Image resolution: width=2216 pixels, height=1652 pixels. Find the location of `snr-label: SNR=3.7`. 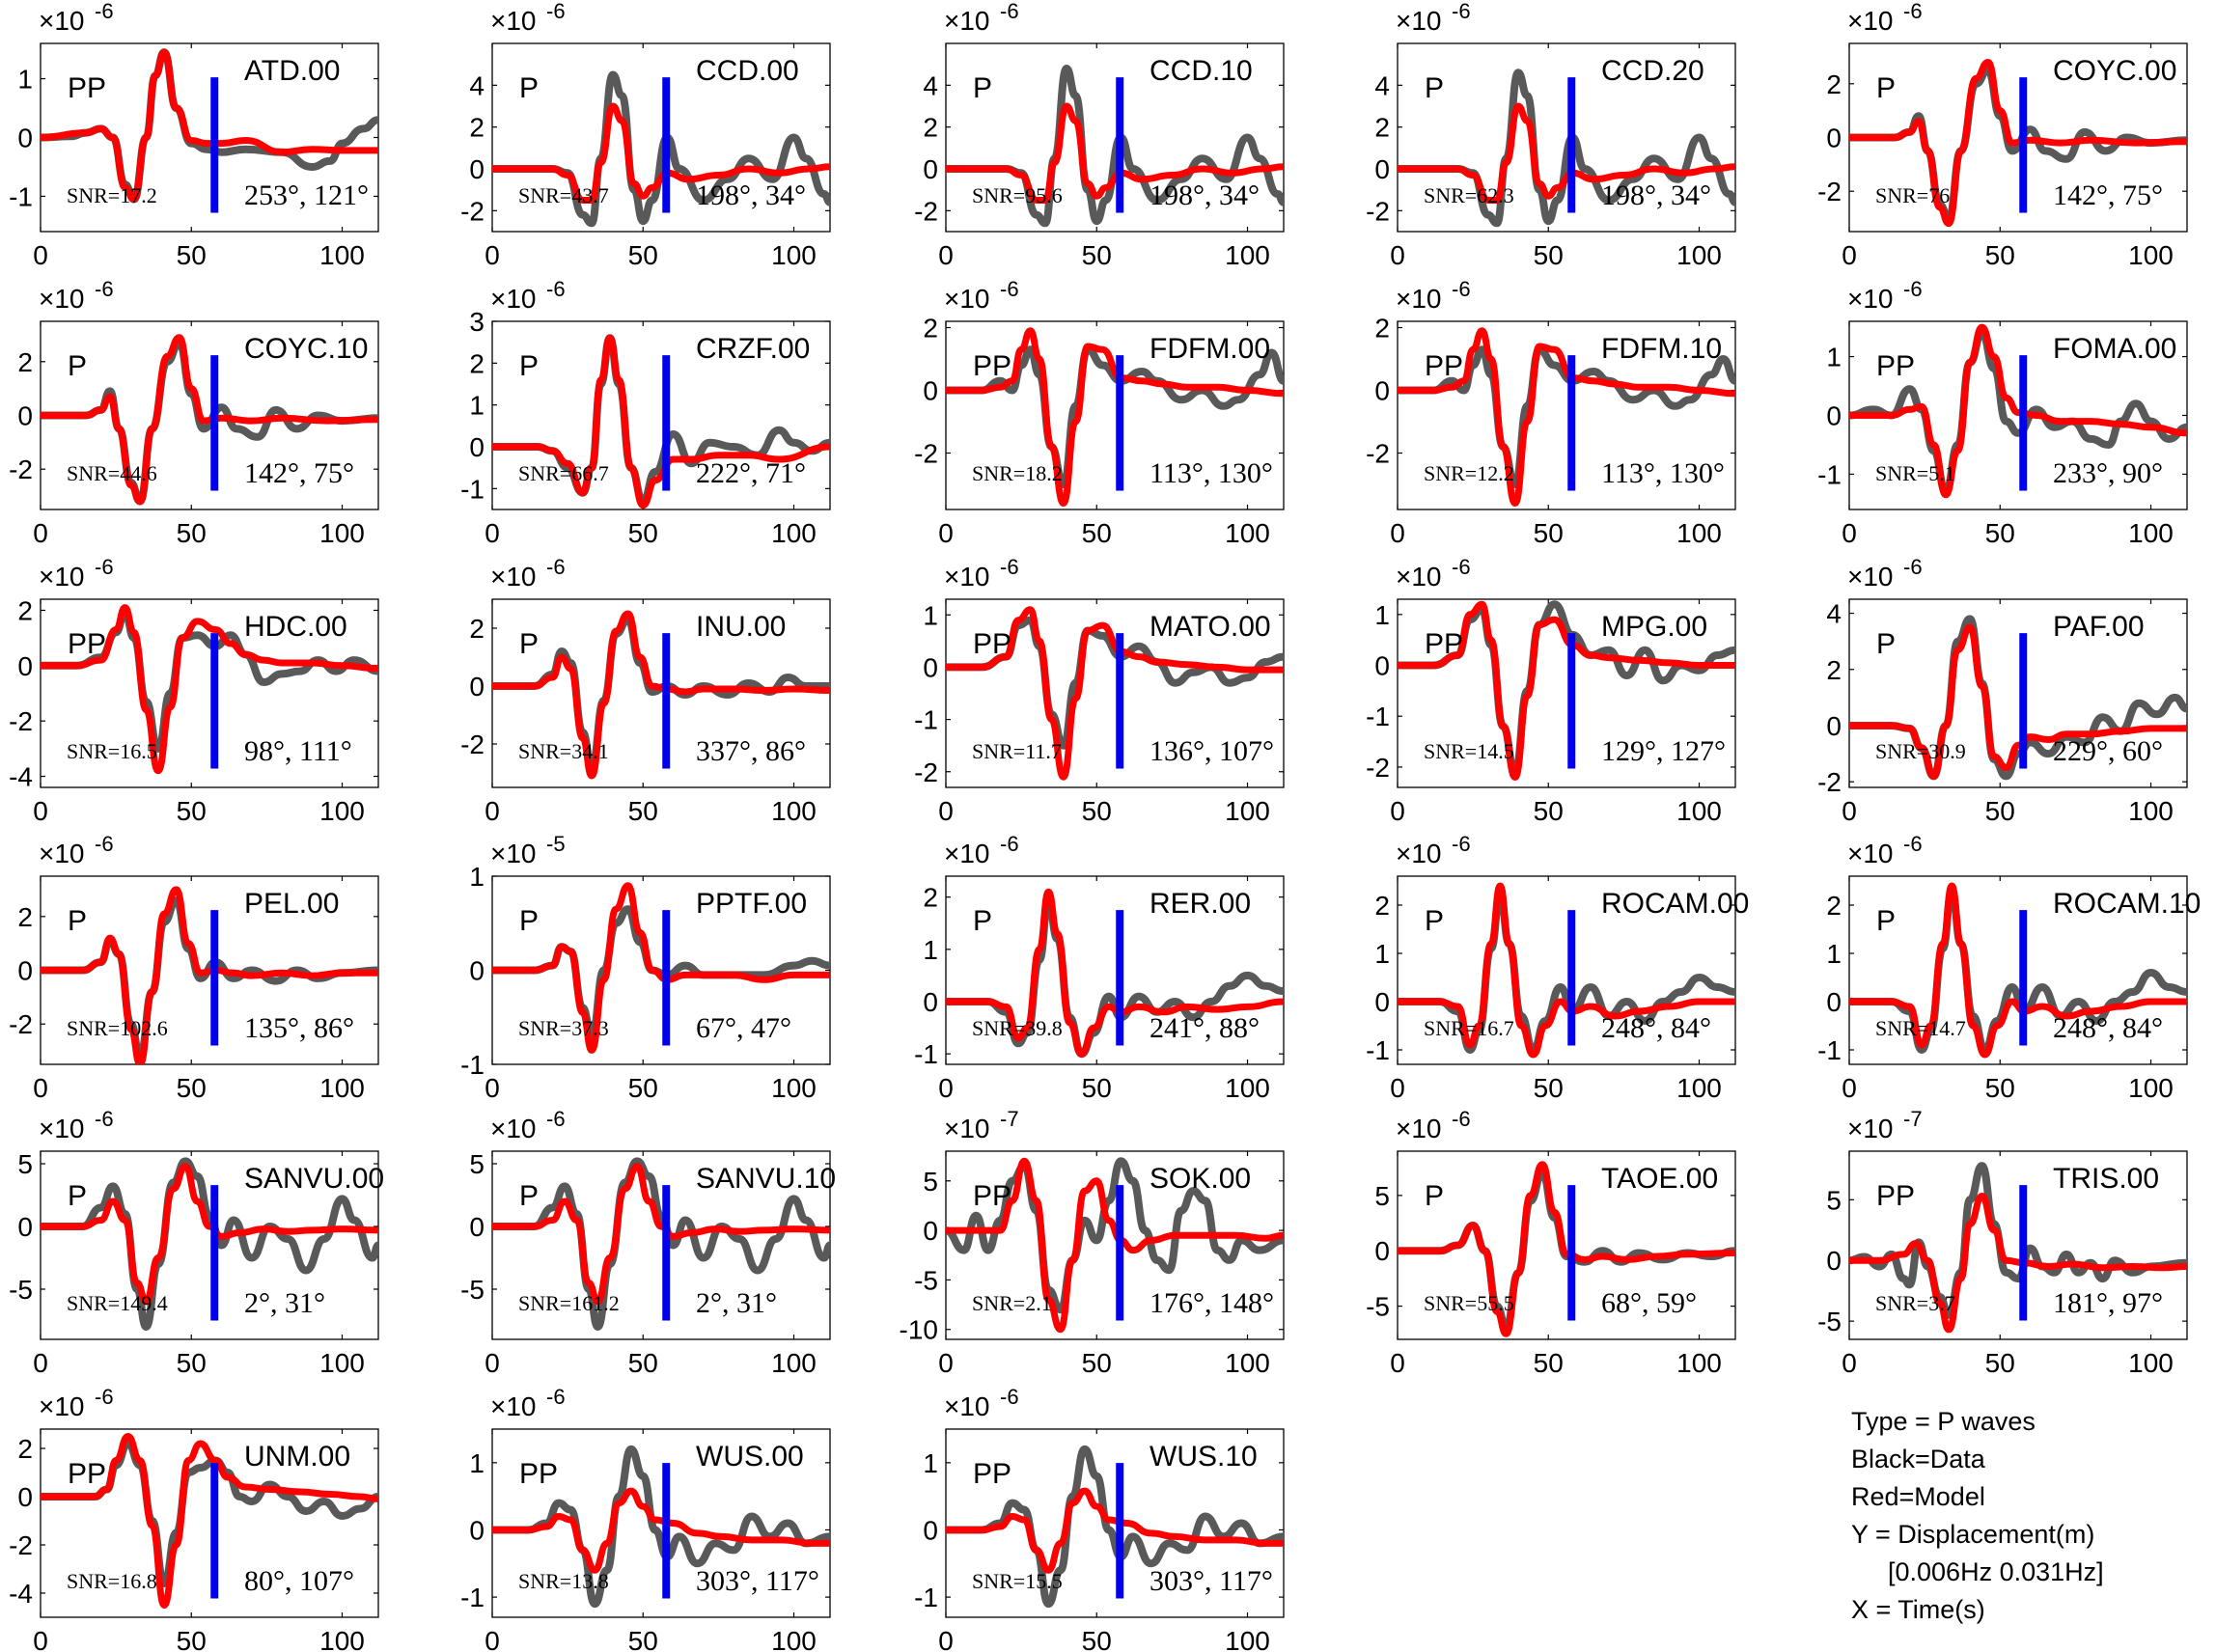

snr-label: SNR=3.7 is located at coordinates (1915, 1303).